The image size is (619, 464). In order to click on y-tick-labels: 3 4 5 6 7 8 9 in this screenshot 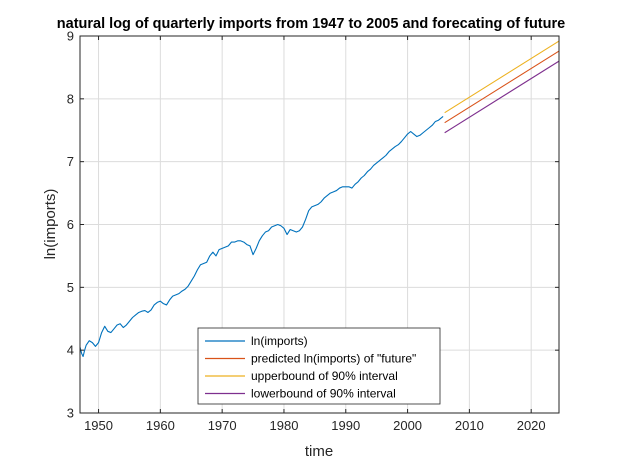, I will do `click(70, 225)`.